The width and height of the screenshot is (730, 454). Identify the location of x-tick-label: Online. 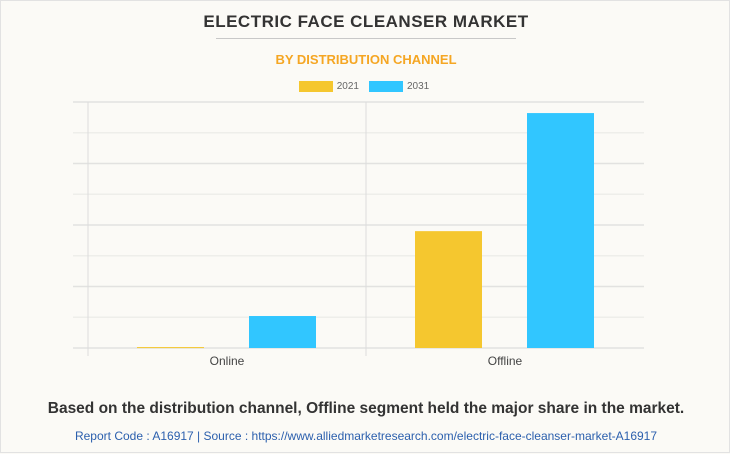
(227, 361).